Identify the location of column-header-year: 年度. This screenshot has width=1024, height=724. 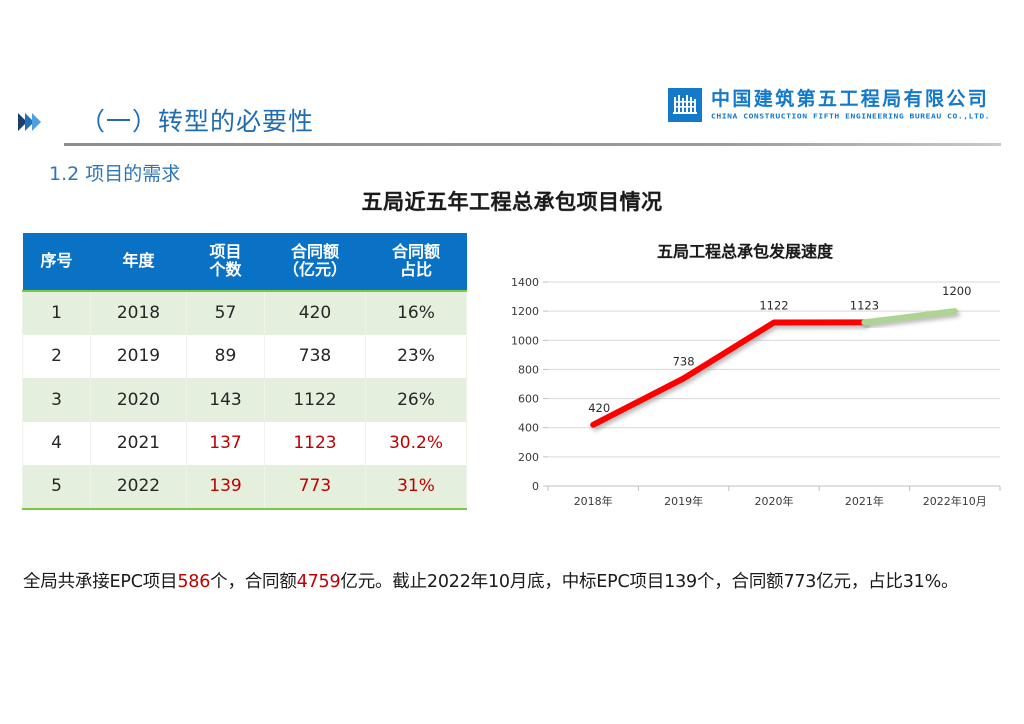
(138, 262).